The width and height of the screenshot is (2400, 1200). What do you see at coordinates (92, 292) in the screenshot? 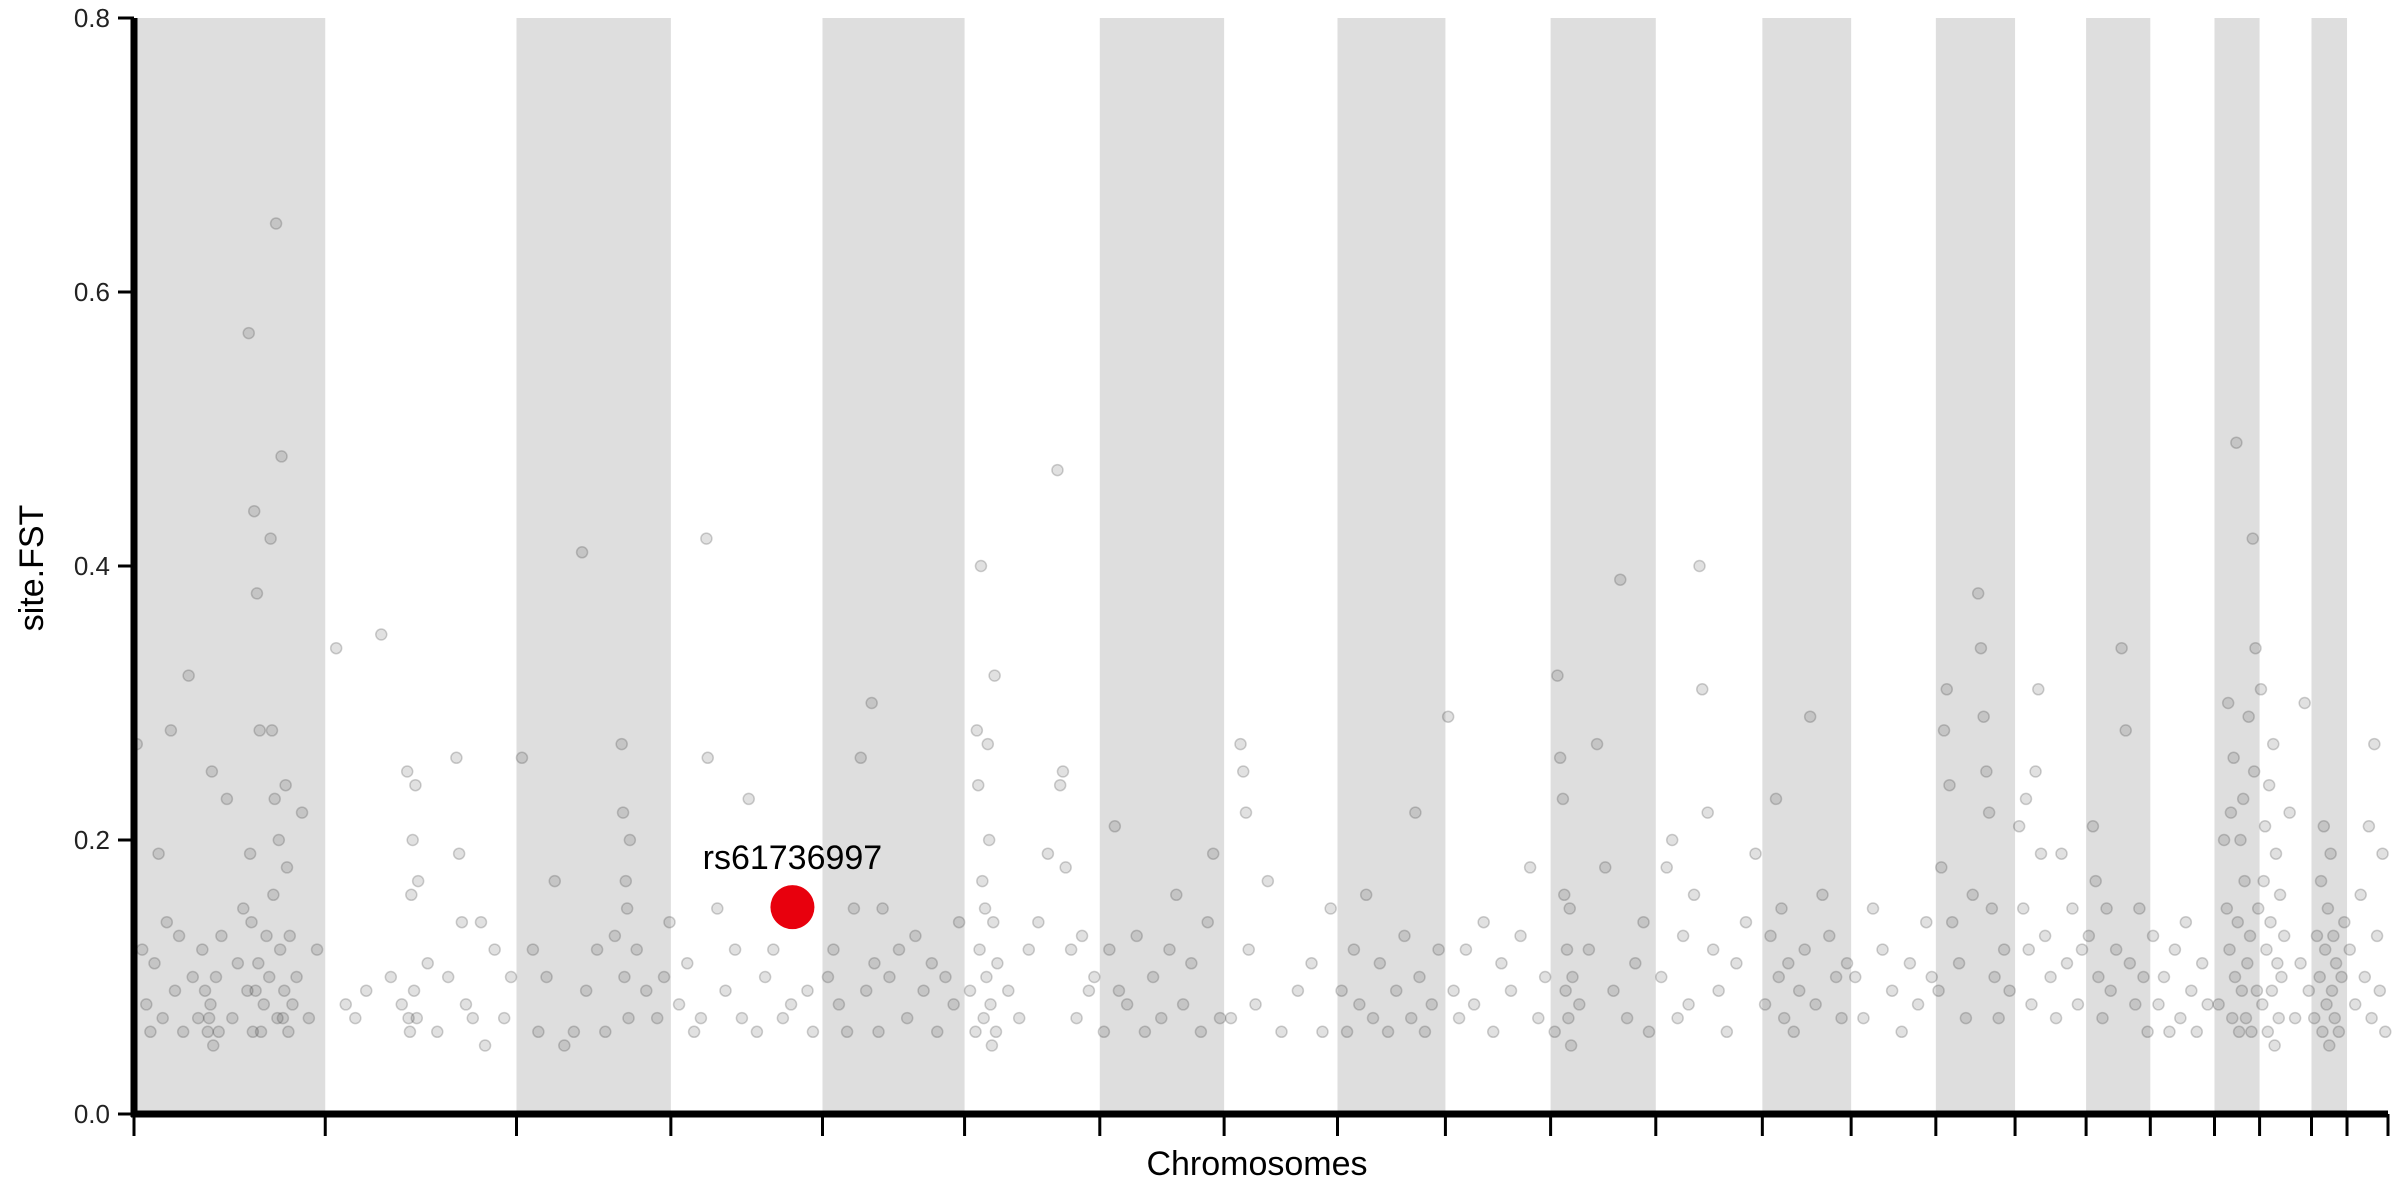
I see `y-tick-label: 0.6` at bounding box center [92, 292].